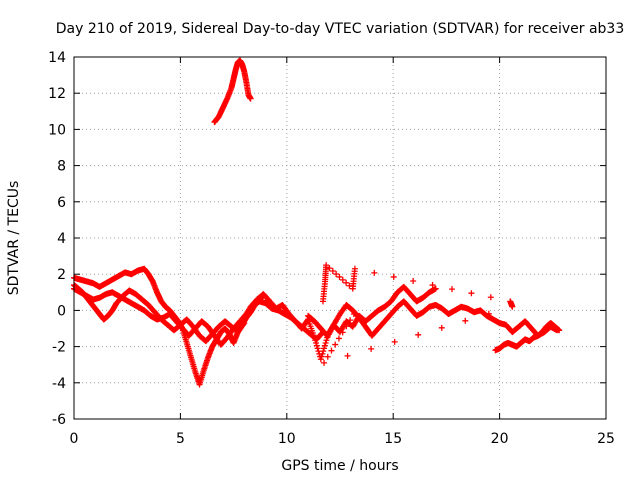 Image resolution: width=640 pixels, height=480 pixels. I want to click on y-tick-label: -6, so click(59, 420).